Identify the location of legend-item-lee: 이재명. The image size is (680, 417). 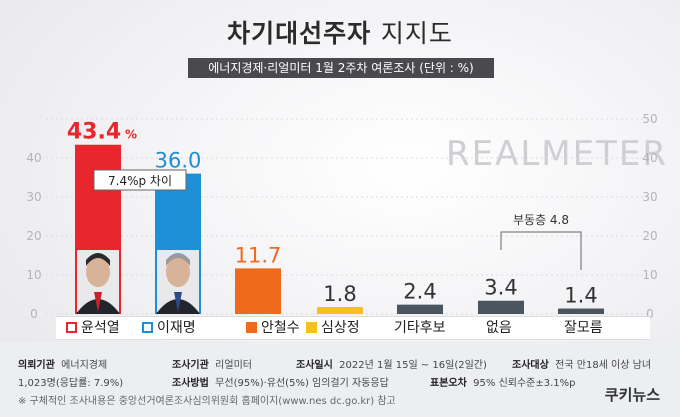
(169, 328).